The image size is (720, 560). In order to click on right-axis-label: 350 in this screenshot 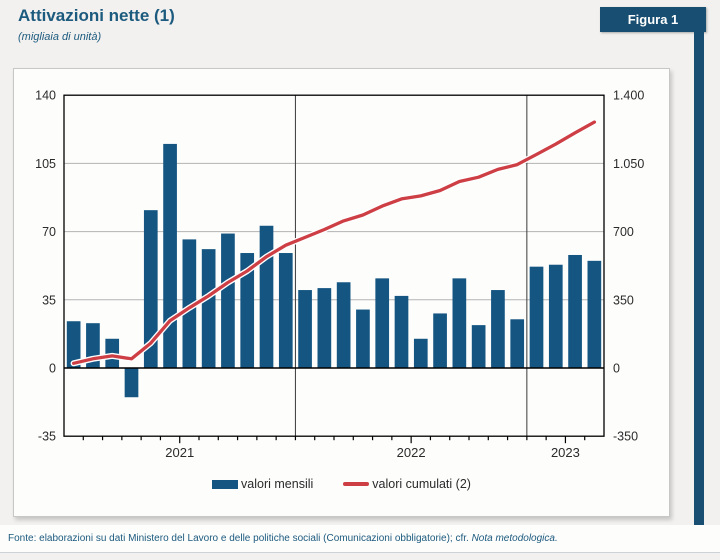, I will do `click(623, 300)`.